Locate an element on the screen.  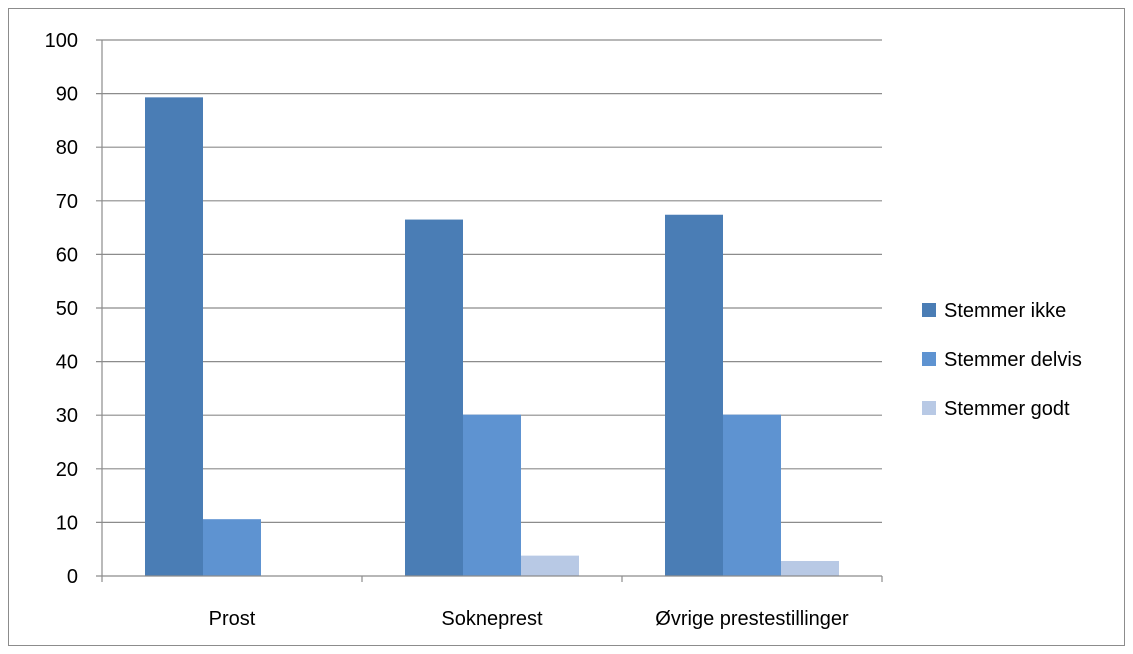
y-axis-ticks: 0 10 20 30 40 50 60 70 80 90 100 is located at coordinates (61, 309).